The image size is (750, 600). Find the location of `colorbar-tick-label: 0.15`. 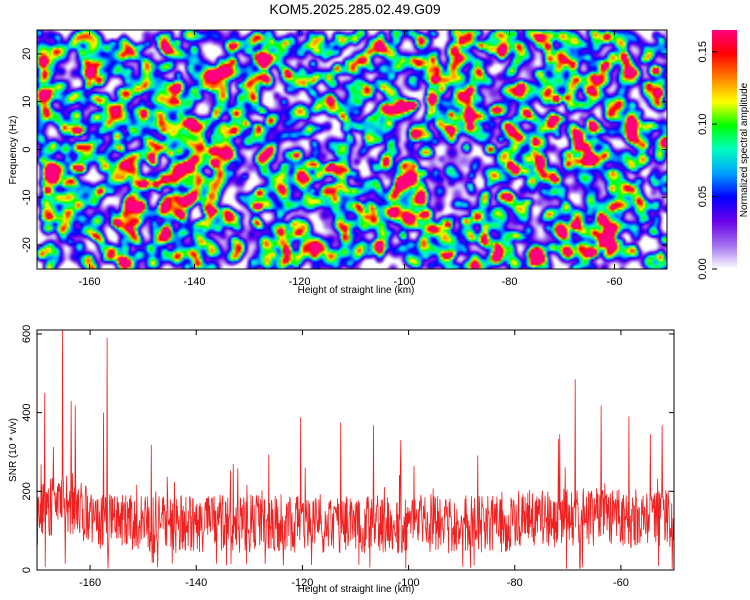

colorbar-tick-label: 0.15 is located at coordinates (703, 51).